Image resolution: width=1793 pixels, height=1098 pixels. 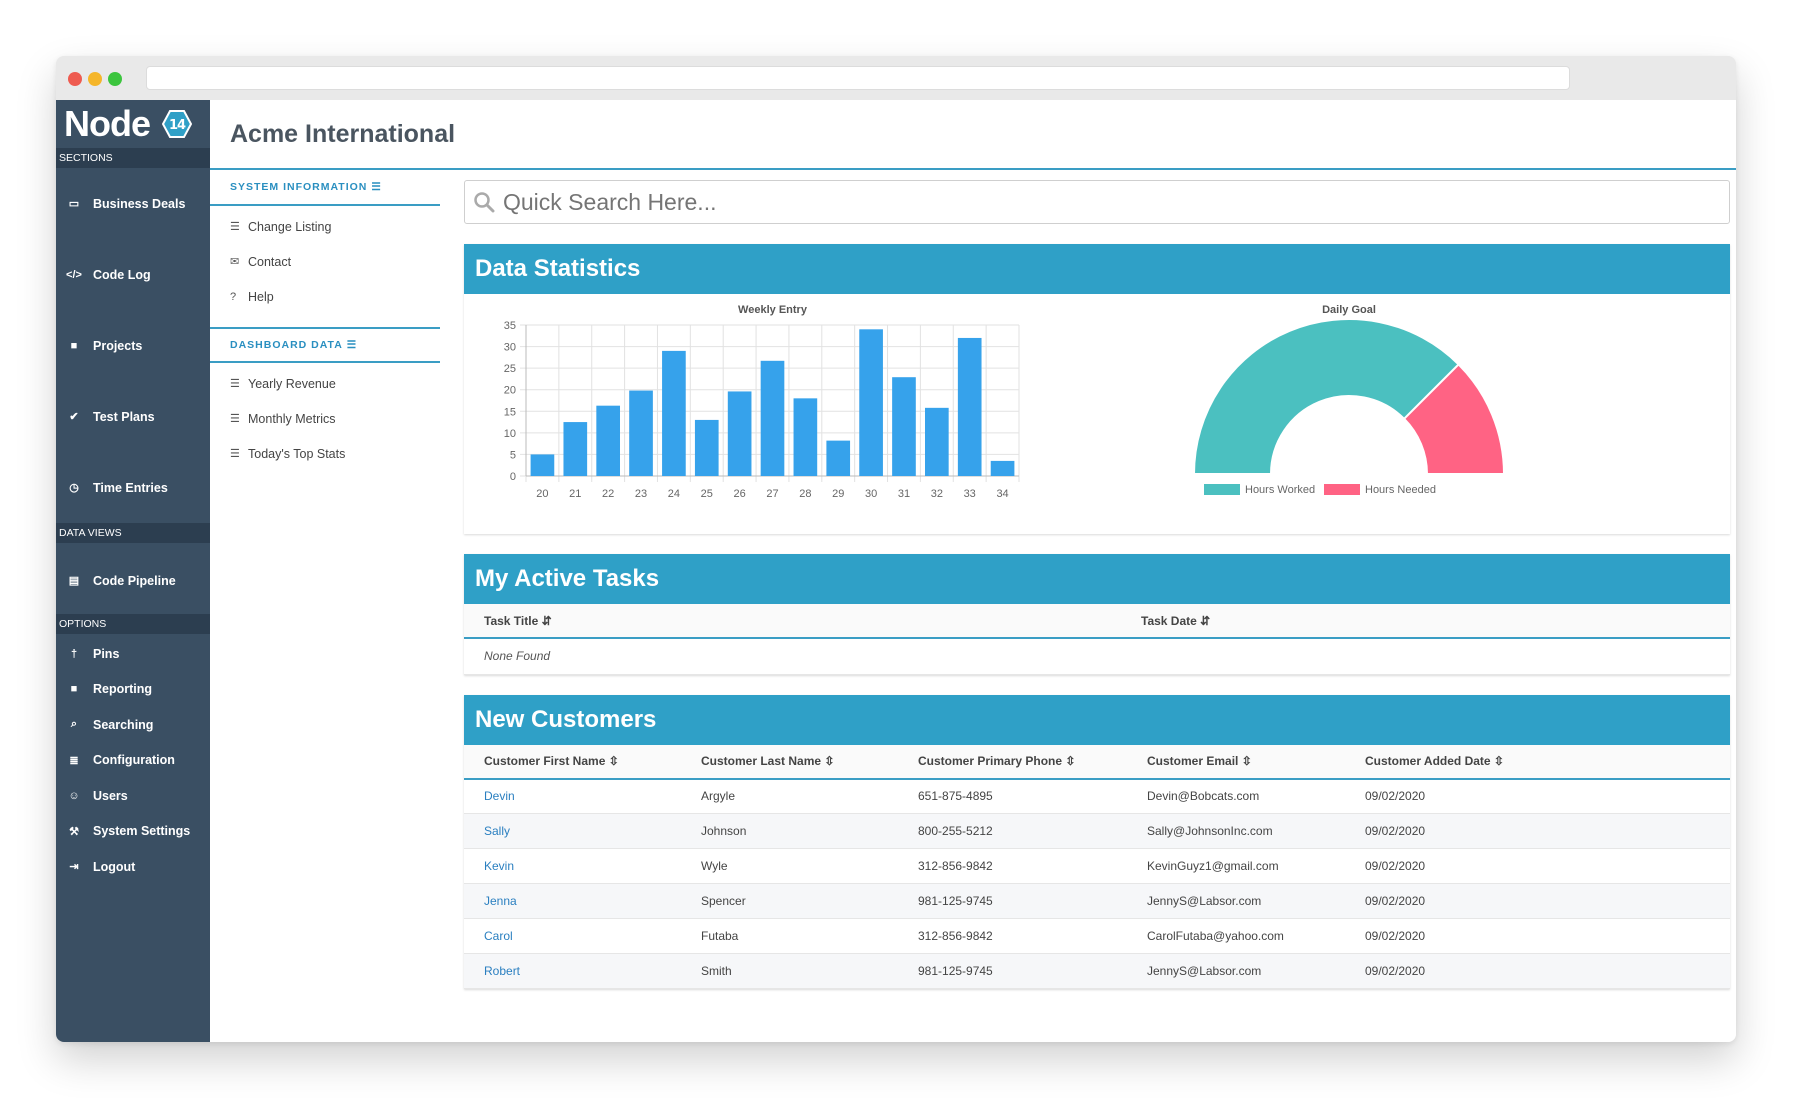 I want to click on sidebar-item-searching: ⌕ Searching, so click(x=133, y=725).